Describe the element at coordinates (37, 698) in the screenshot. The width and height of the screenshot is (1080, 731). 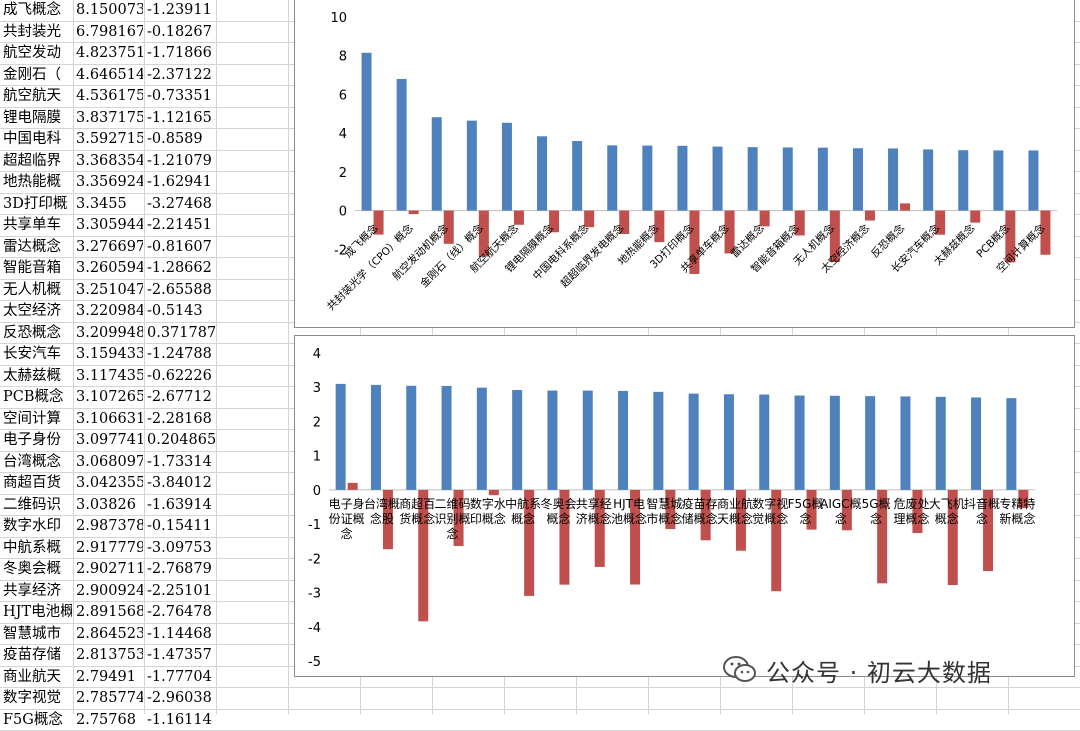
I see `sheet-cell-name: 数字视觉` at that location.